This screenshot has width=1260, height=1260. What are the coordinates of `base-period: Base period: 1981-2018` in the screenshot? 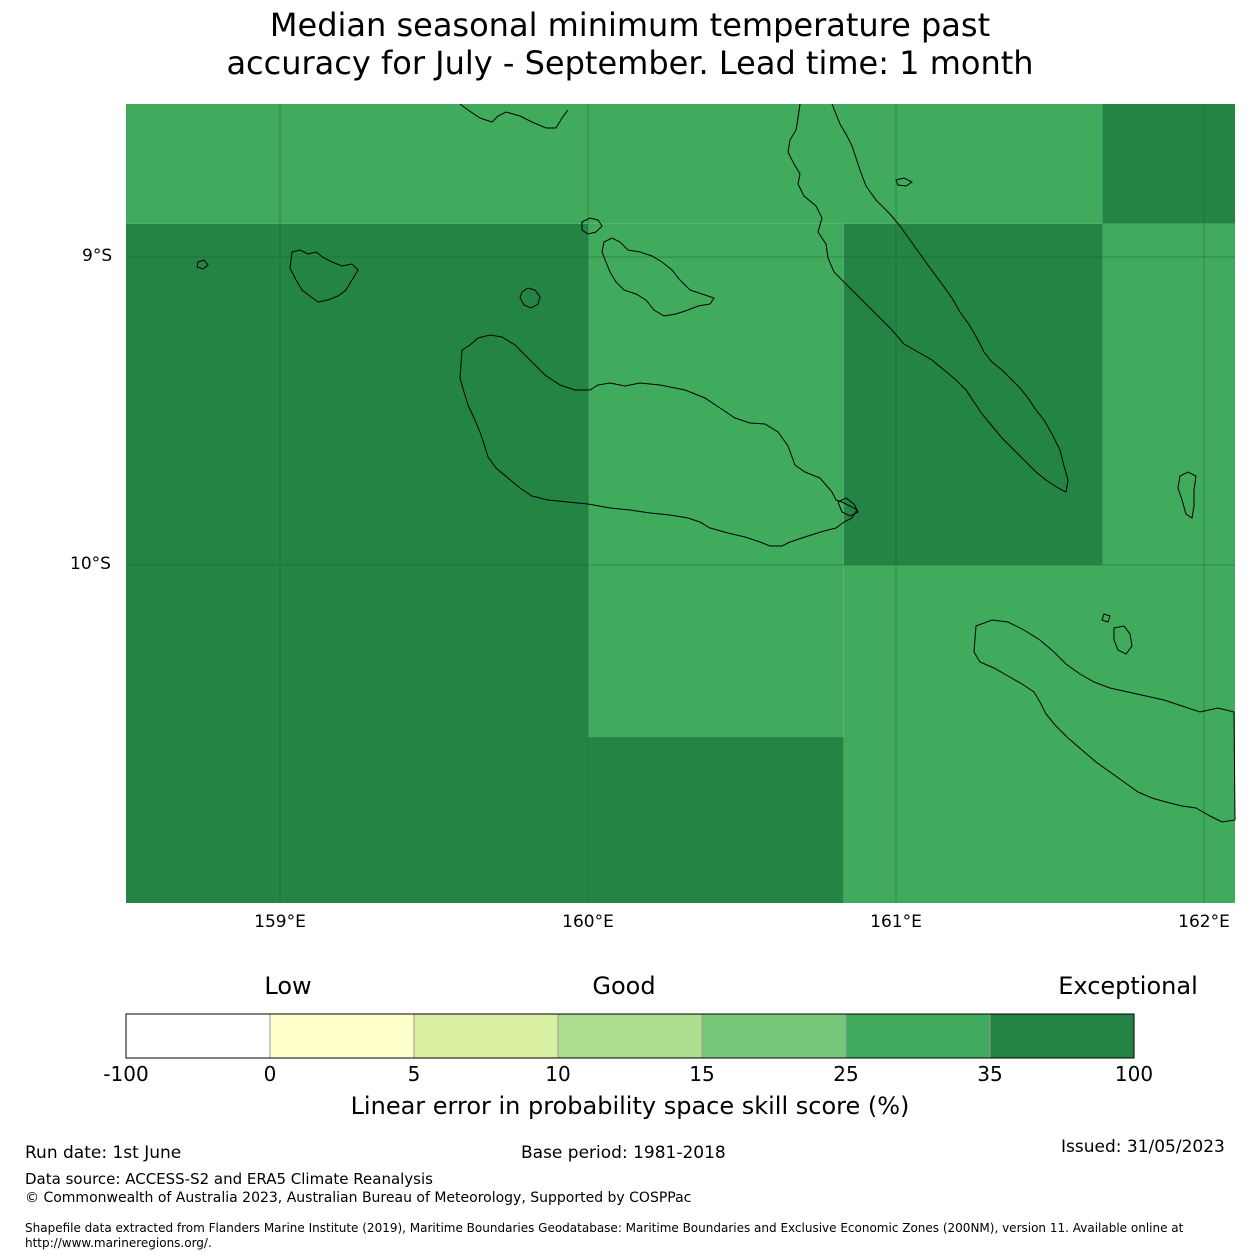 It's located at (623, 1153).